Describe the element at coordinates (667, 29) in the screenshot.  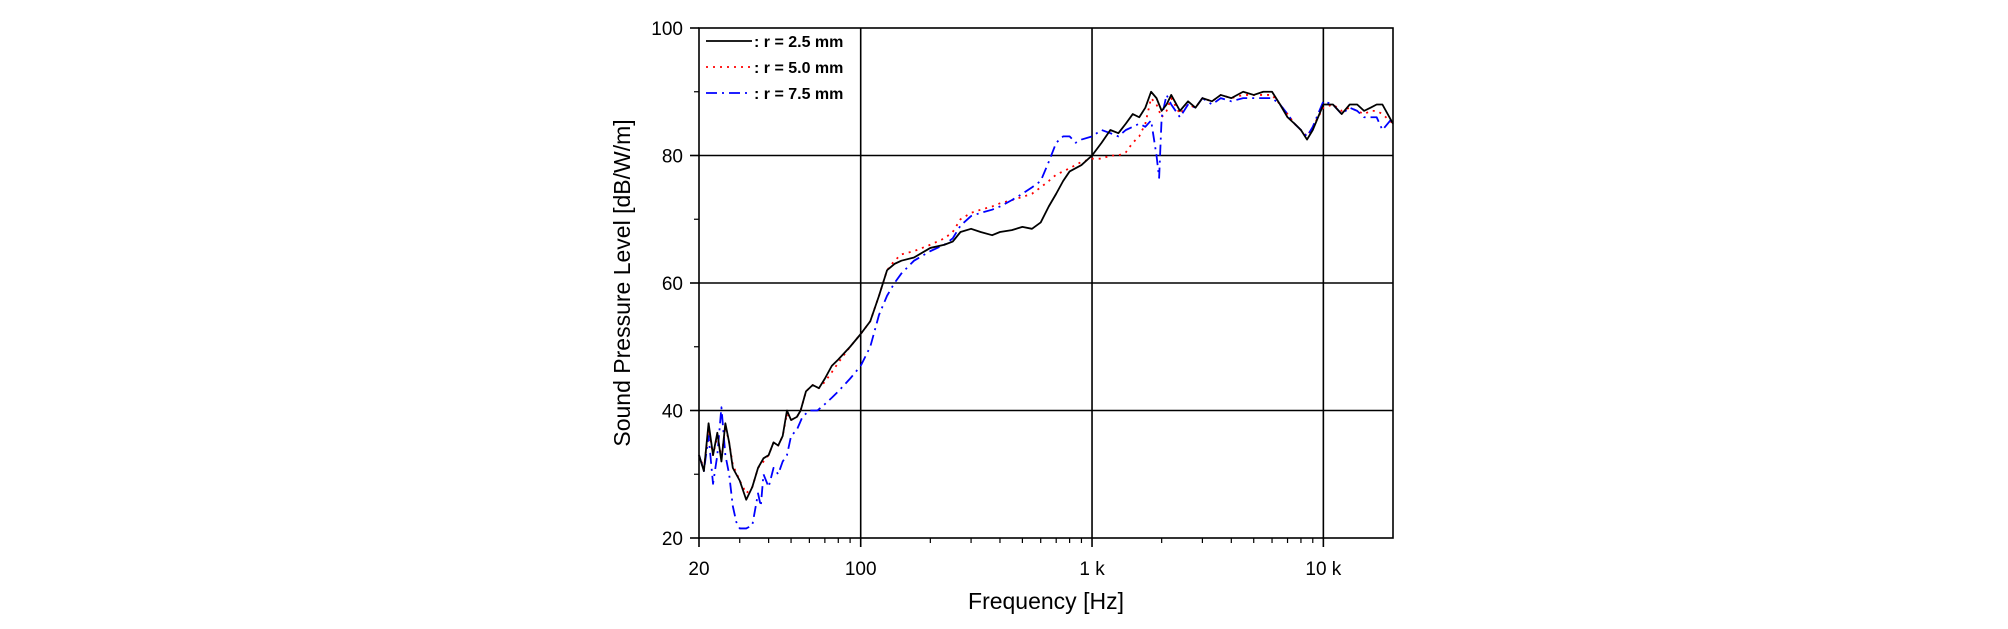
I see `y-tick-label: 100` at that location.